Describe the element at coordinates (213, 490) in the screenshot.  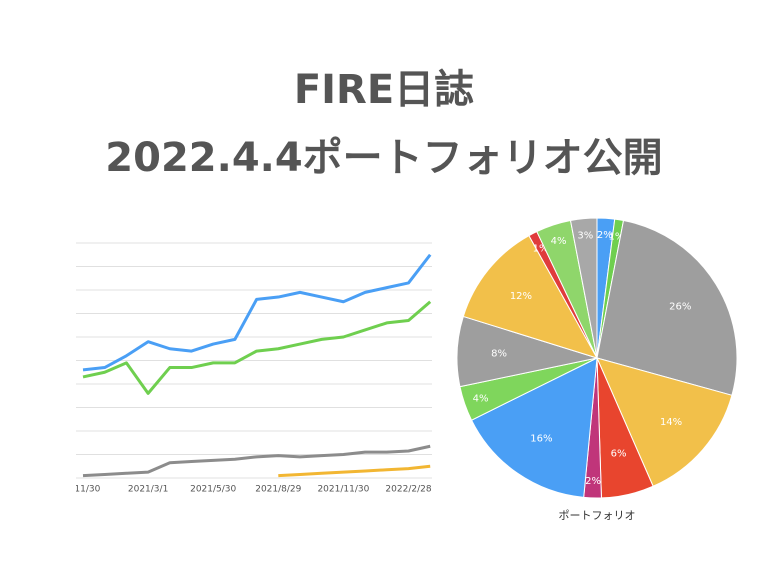
I see `x-tick-label: 2021/5/30` at that location.